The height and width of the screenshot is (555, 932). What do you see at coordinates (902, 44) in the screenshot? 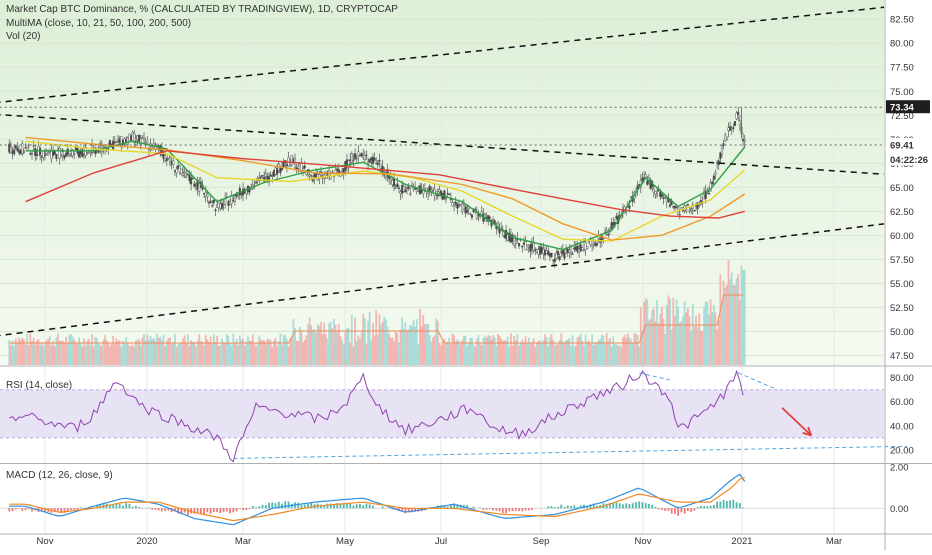
I see `price-tick-label: 80.00` at bounding box center [902, 44].